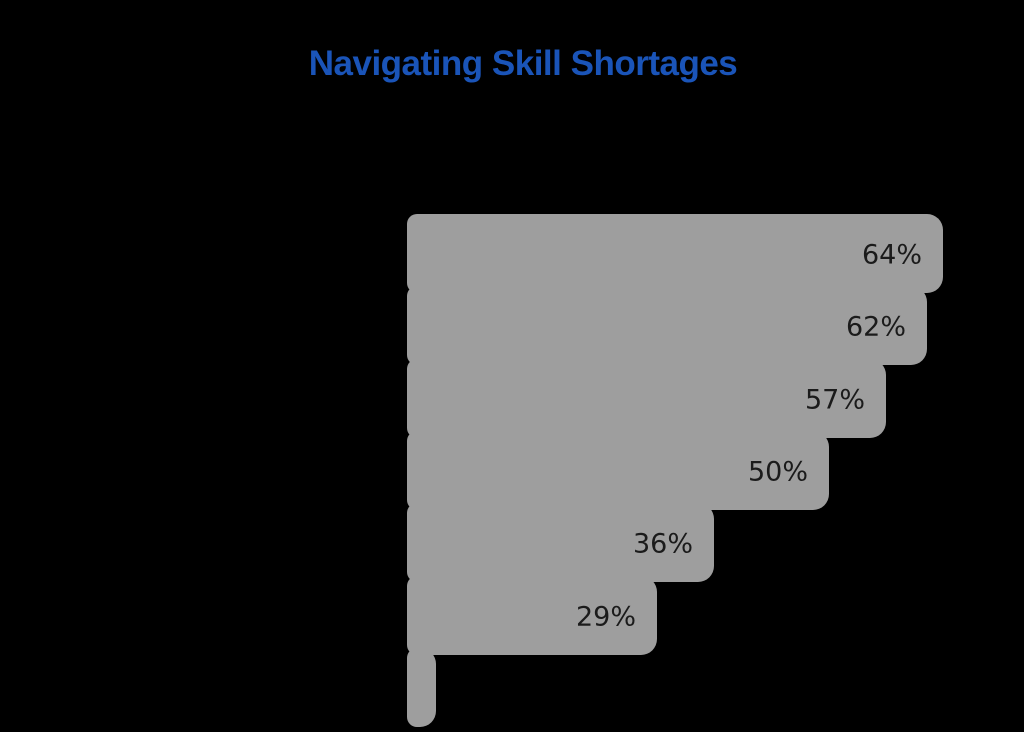 This screenshot has height=732, width=1024. What do you see at coordinates (532, 615) in the screenshot?
I see `bar: 29%` at bounding box center [532, 615].